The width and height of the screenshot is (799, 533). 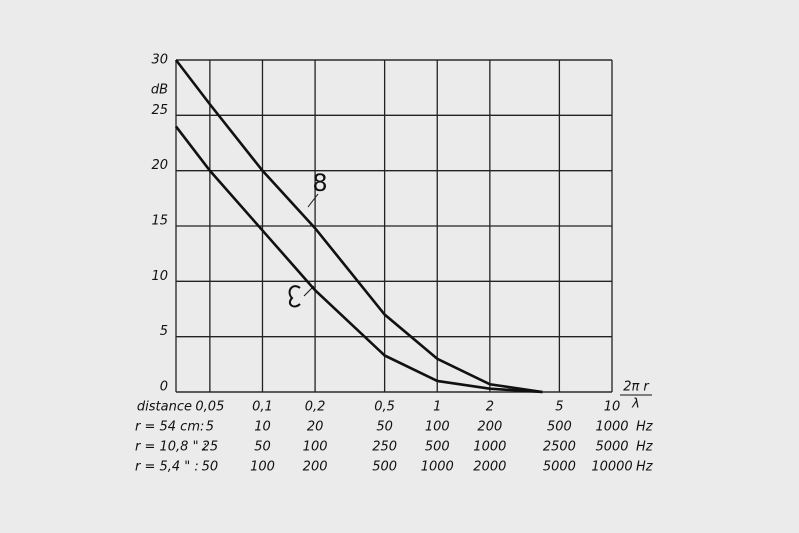 I want to click on row-value: 5, so click(x=210, y=427).